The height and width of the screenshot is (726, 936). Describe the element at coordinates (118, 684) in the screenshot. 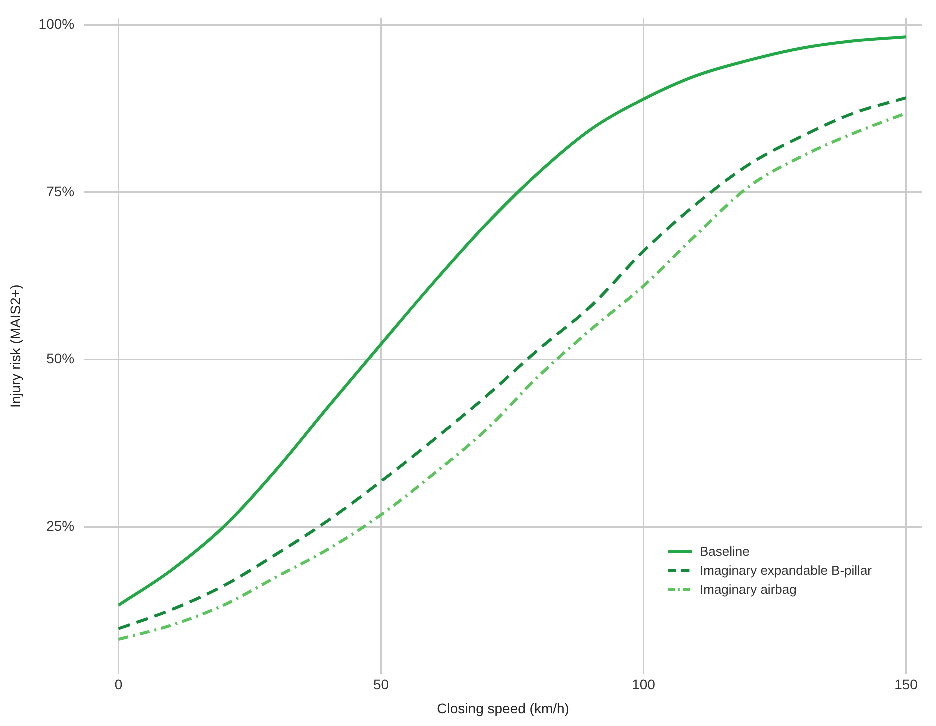

I see `x-tick-label: 0` at that location.